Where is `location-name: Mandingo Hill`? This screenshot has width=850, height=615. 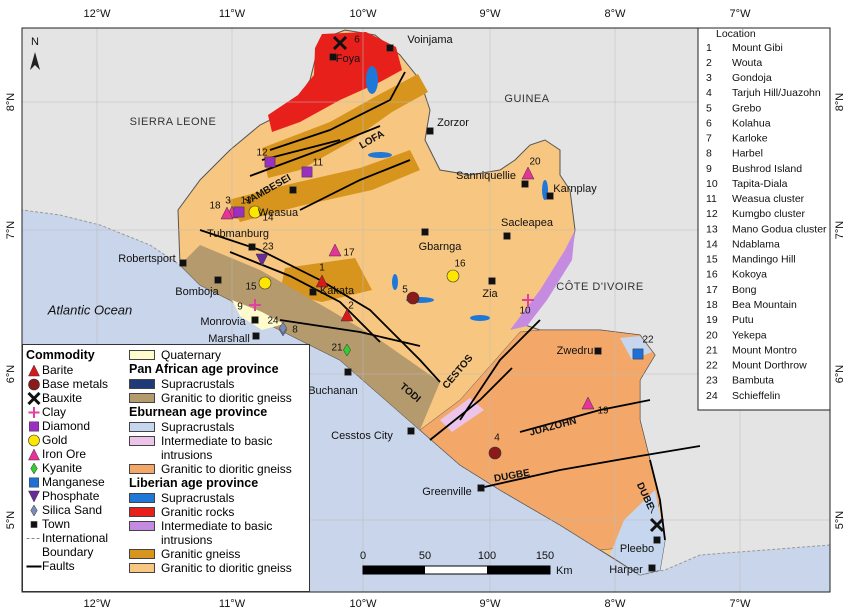 location-name: Mandingo Hill is located at coordinates (764, 260).